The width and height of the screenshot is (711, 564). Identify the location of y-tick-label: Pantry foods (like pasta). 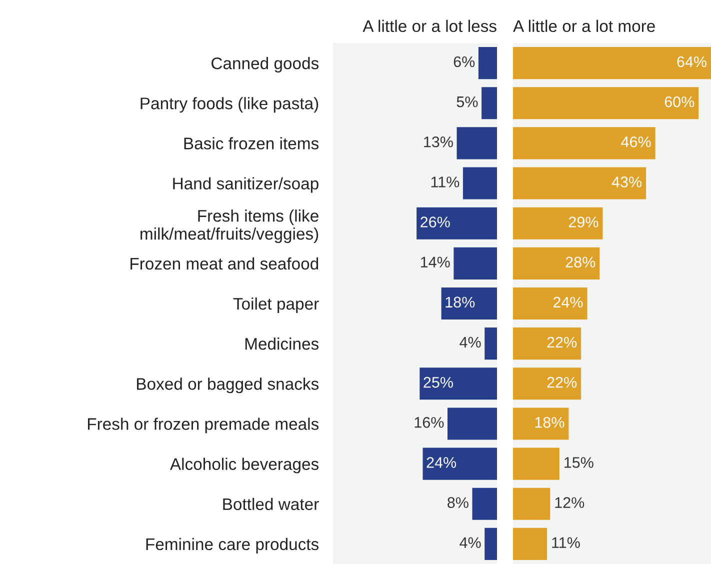
(229, 105).